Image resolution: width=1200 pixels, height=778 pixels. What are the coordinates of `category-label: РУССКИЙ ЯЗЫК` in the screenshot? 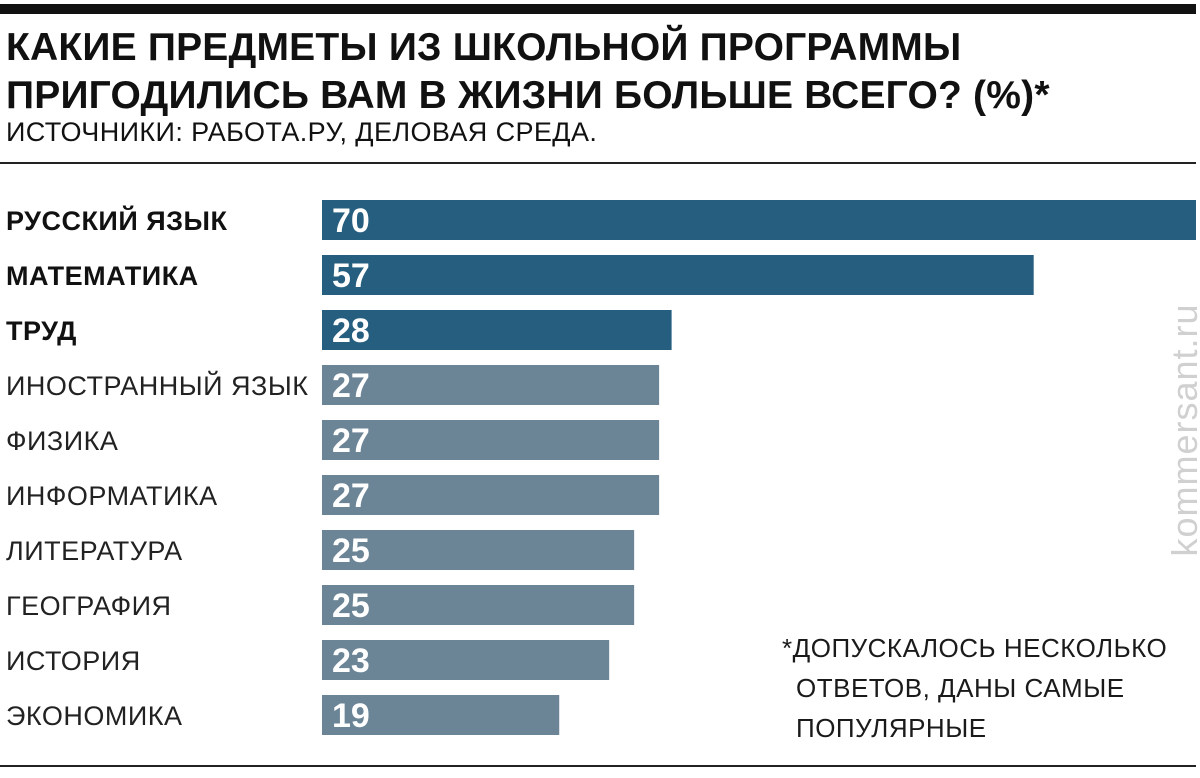 It's located at (116, 220).